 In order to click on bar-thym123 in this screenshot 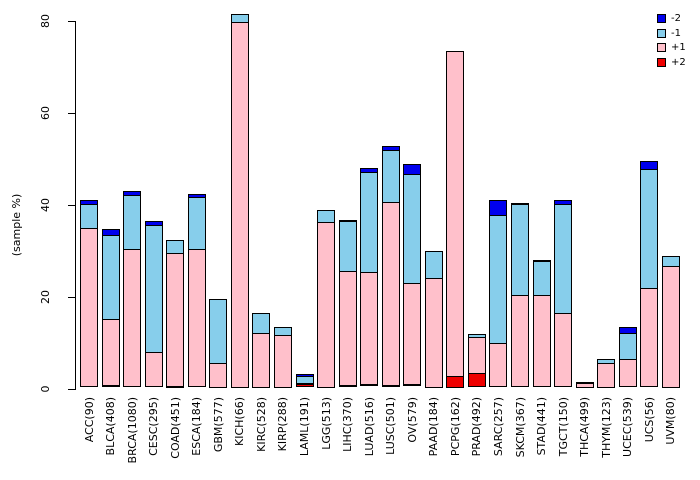, I will do `click(606, 374)`.